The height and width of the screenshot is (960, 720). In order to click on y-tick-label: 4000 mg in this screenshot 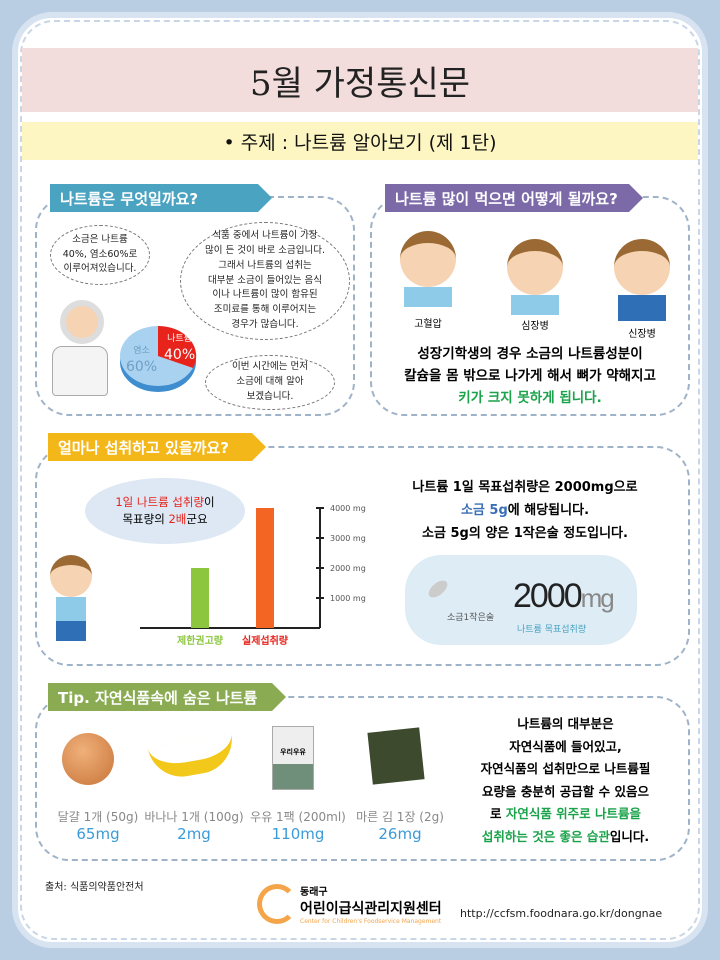, I will do `click(348, 508)`.